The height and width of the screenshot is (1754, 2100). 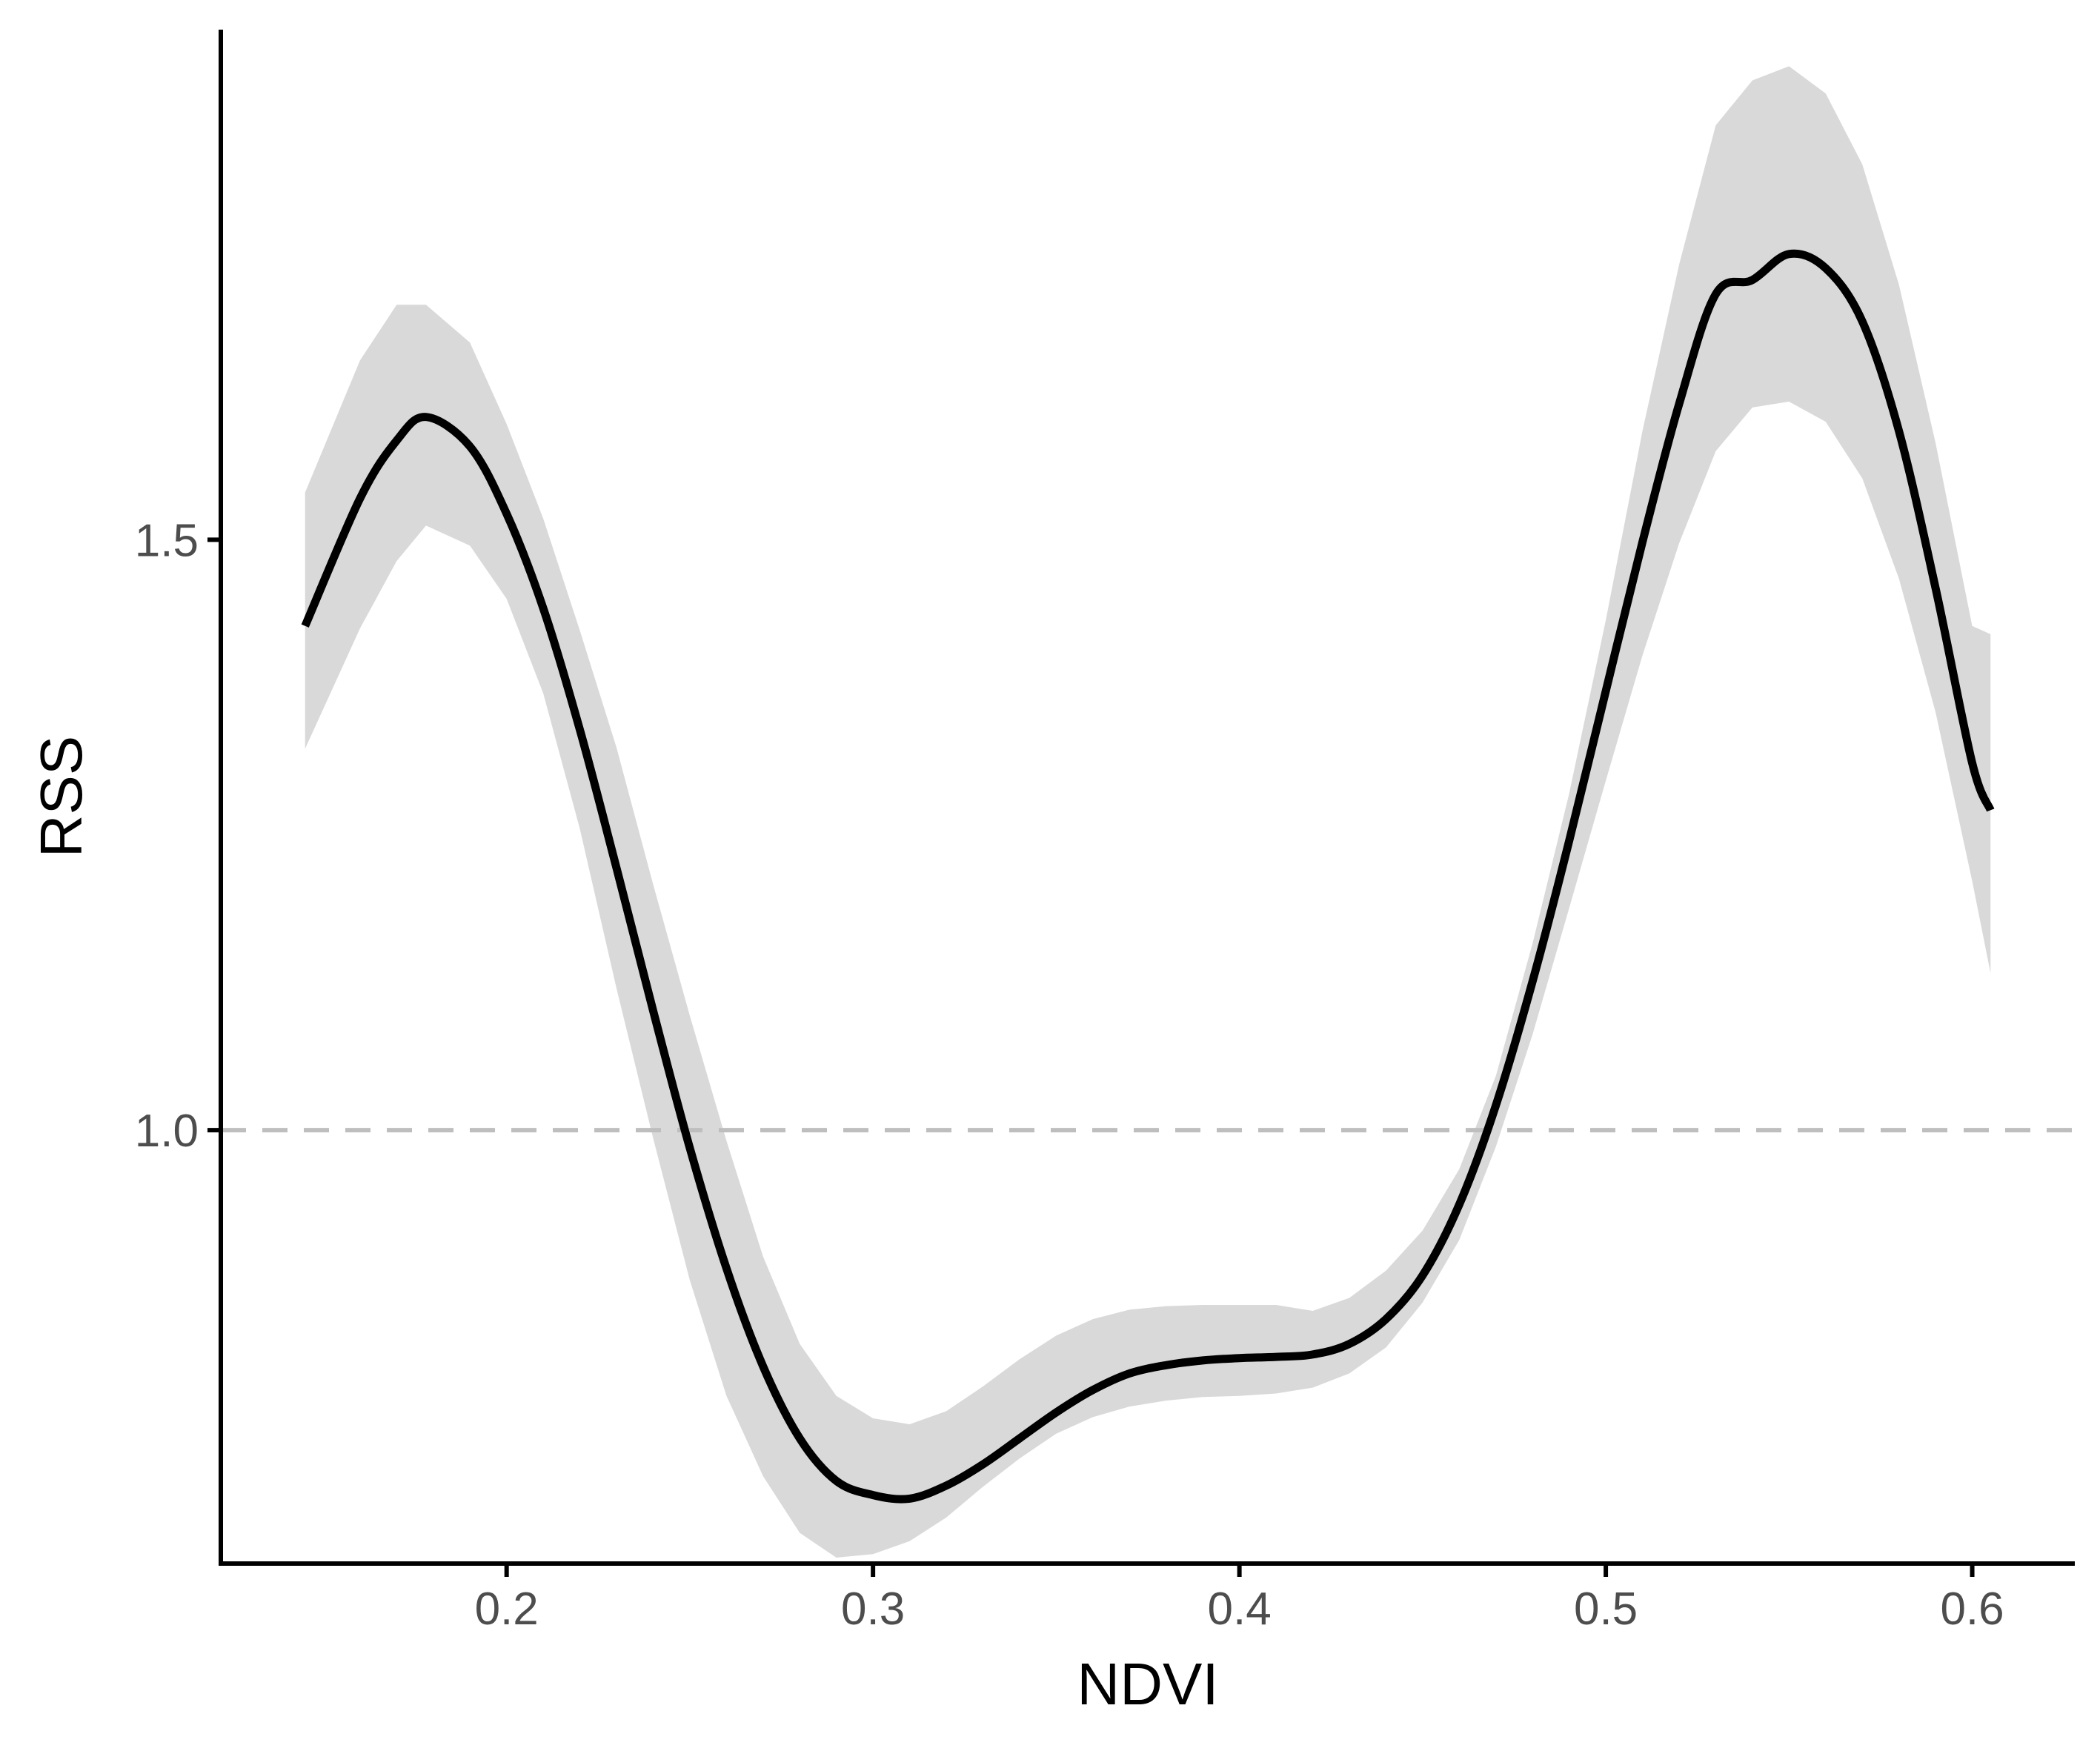 What do you see at coordinates (1972, 1609) in the screenshot?
I see `x-tick-label: 0.6` at bounding box center [1972, 1609].